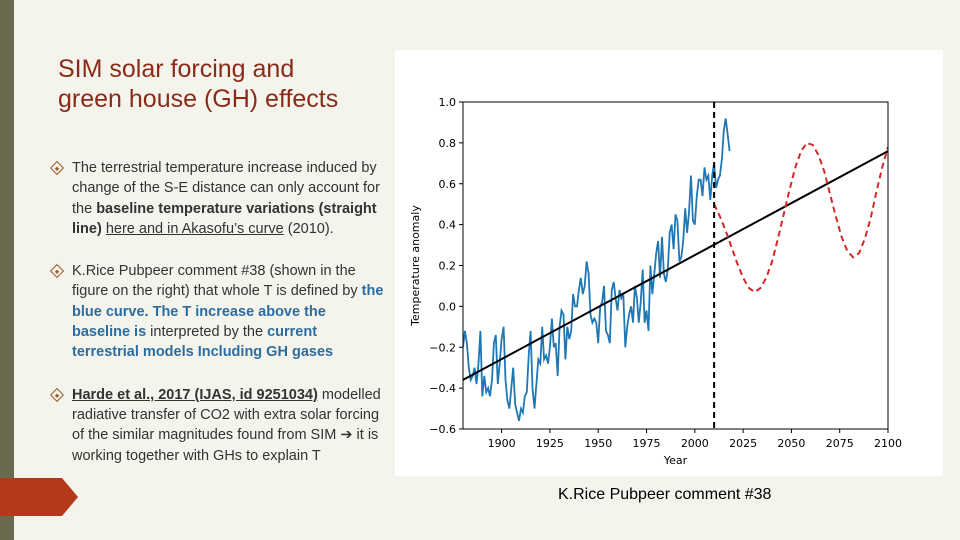 Image resolution: width=960 pixels, height=540 pixels. Describe the element at coordinates (800, 217) in the screenshot. I see `red-dashed-series` at that location.